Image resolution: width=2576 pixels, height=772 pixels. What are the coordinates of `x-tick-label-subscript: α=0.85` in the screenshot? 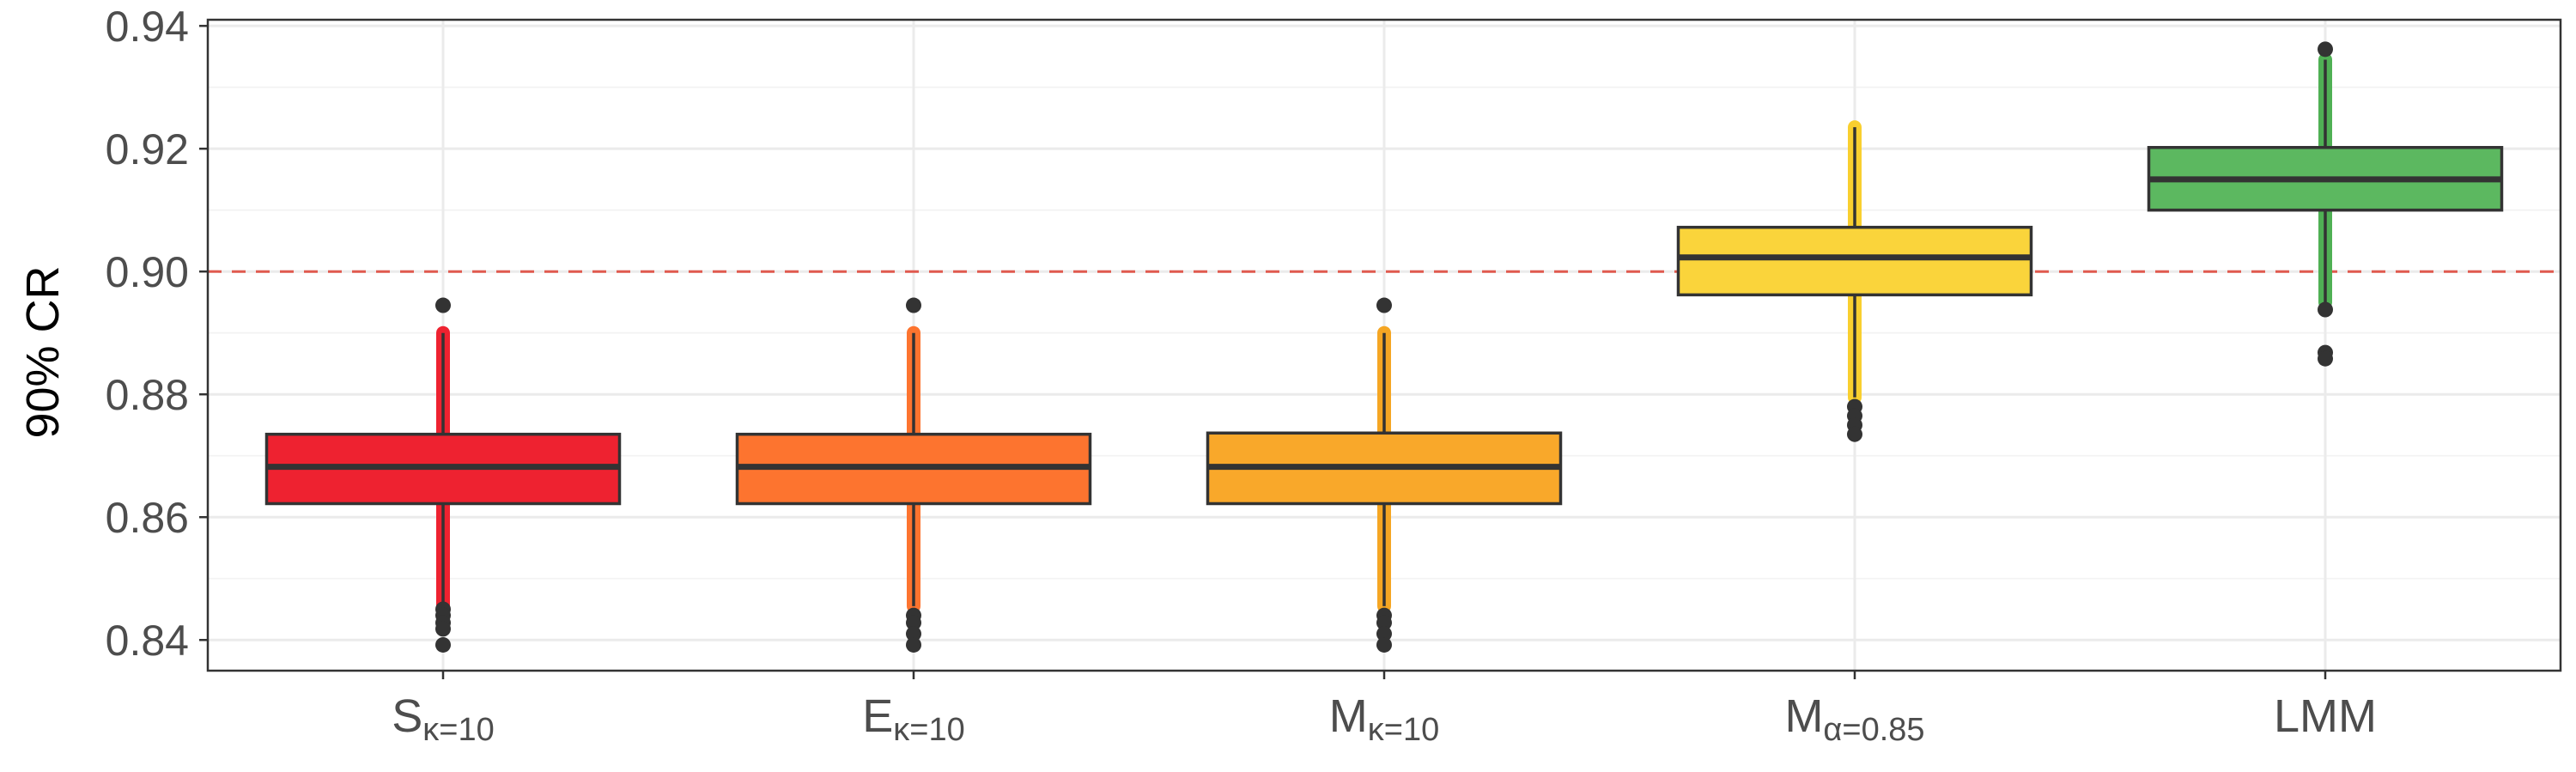 It's located at (1873, 730).